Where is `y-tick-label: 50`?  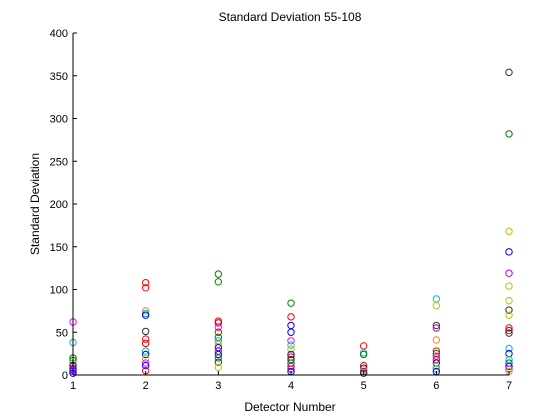 y-tick-label: 50 is located at coordinates (62, 333).